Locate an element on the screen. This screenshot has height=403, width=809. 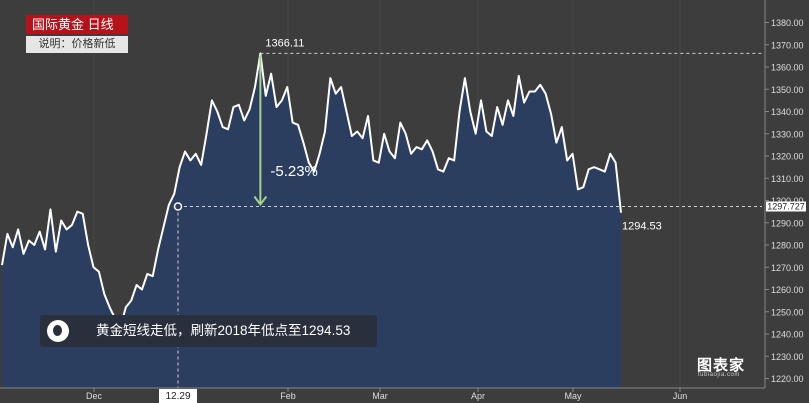
y-tick-label: 1230.00 is located at coordinates (787, 357).